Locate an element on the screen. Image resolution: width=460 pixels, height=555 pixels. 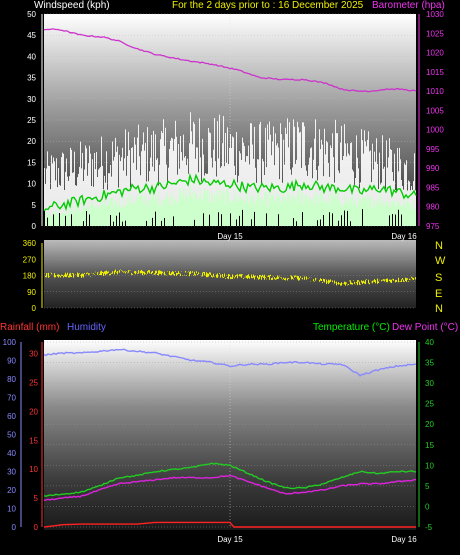
rain-ytick-label: 15 is located at coordinates (33, 440).